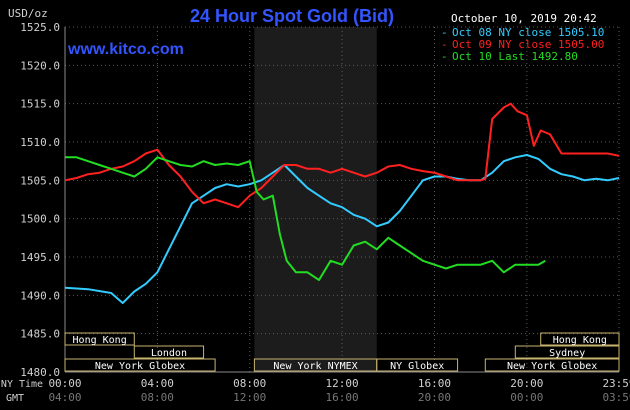 This screenshot has width=630, height=410. I want to click on x-tick-label-ny: 00:00, so click(64, 383).